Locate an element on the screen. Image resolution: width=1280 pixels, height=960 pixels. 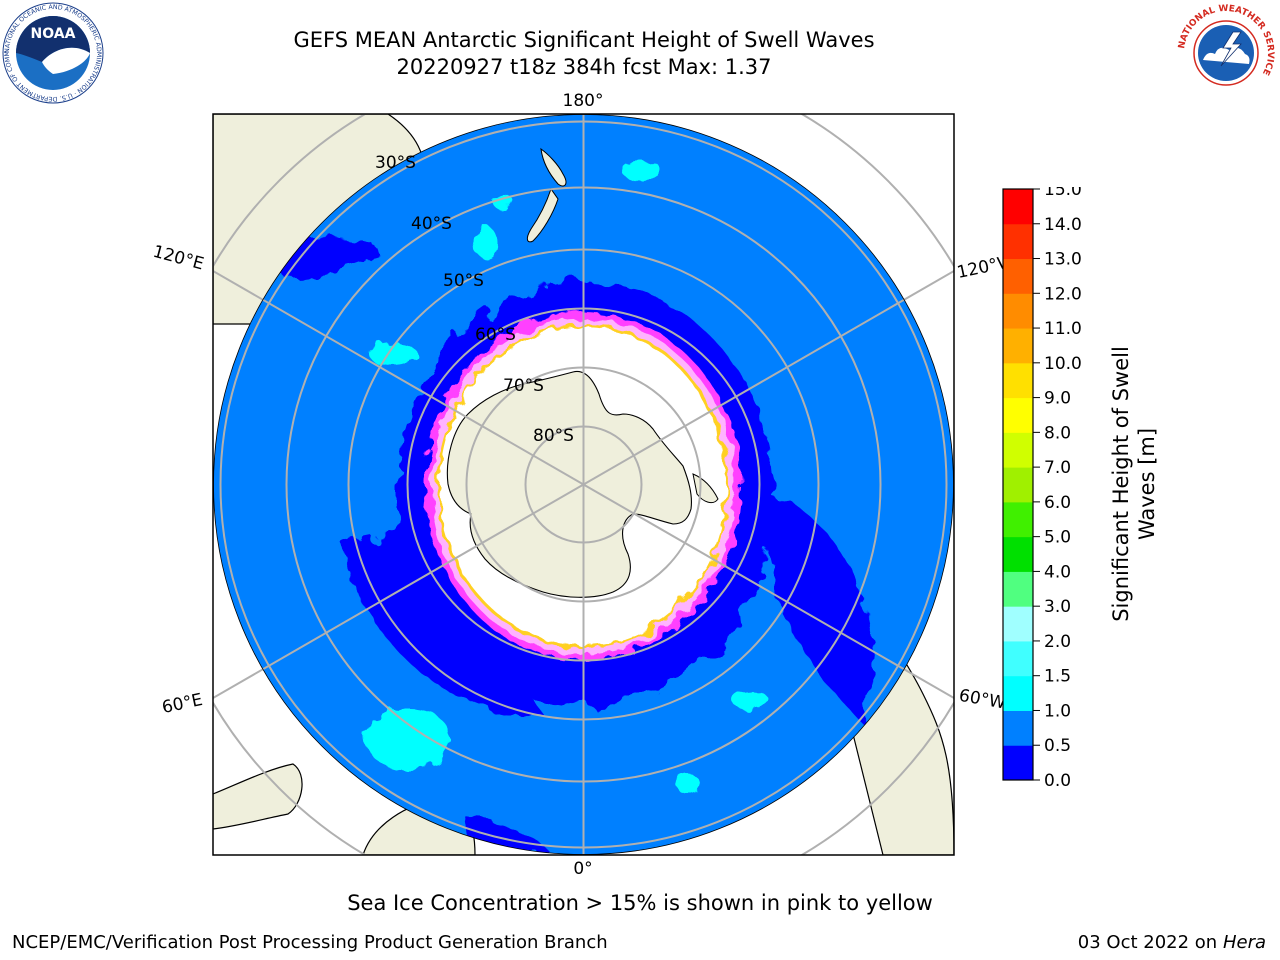
svg-text: 60°E is located at coordinates (182, 704).